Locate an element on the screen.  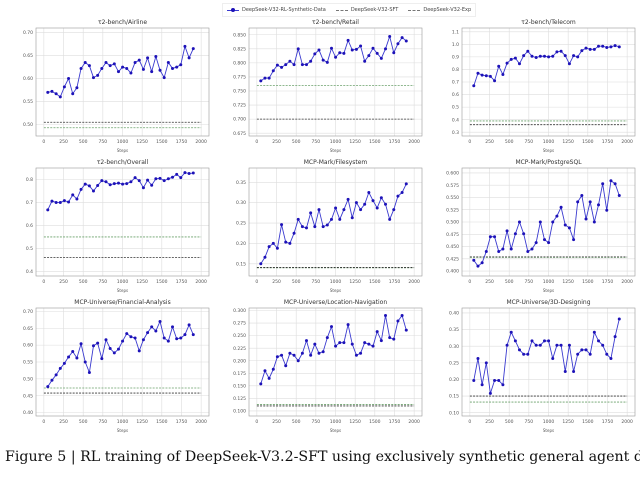
y-tick-label: 0.55 is located at coordinates (28, 102).